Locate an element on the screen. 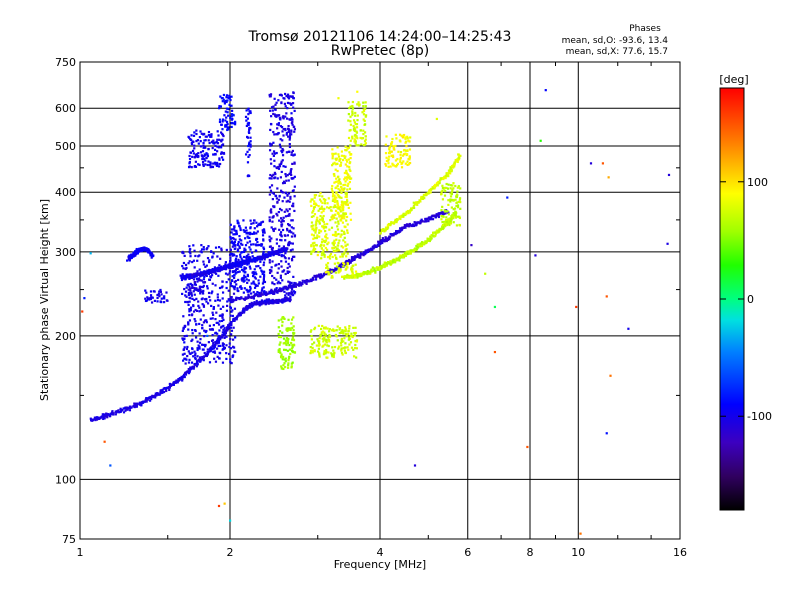 The height and width of the screenshot is (600, 800). y-tick-label: 75 is located at coordinates (69, 539).